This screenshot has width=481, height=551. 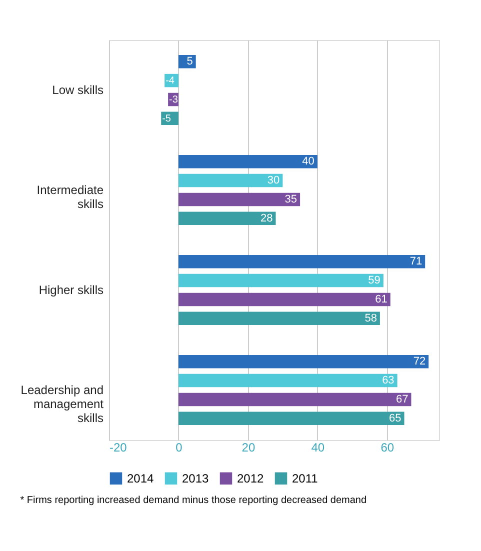 What do you see at coordinates (388, 380) in the screenshot?
I see `data-label: 63` at bounding box center [388, 380].